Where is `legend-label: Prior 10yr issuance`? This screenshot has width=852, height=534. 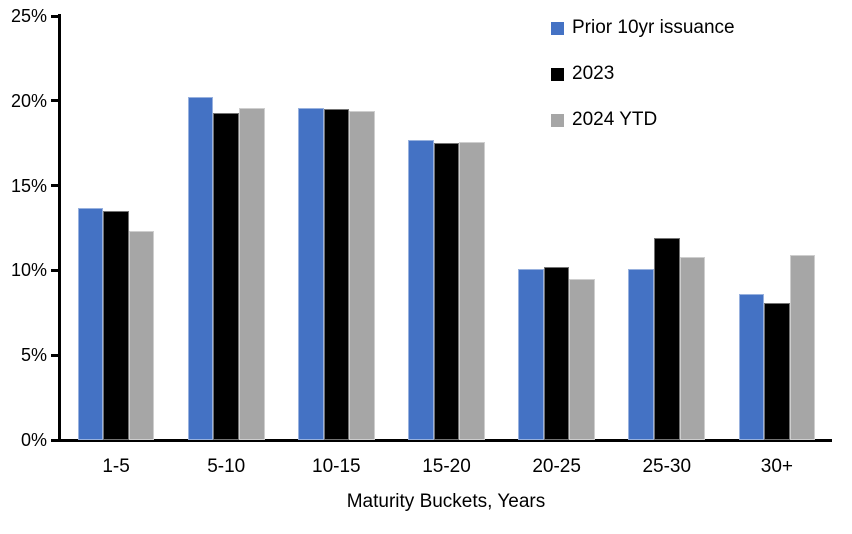
legend-label: Prior 10yr issuance is located at coordinates (653, 27).